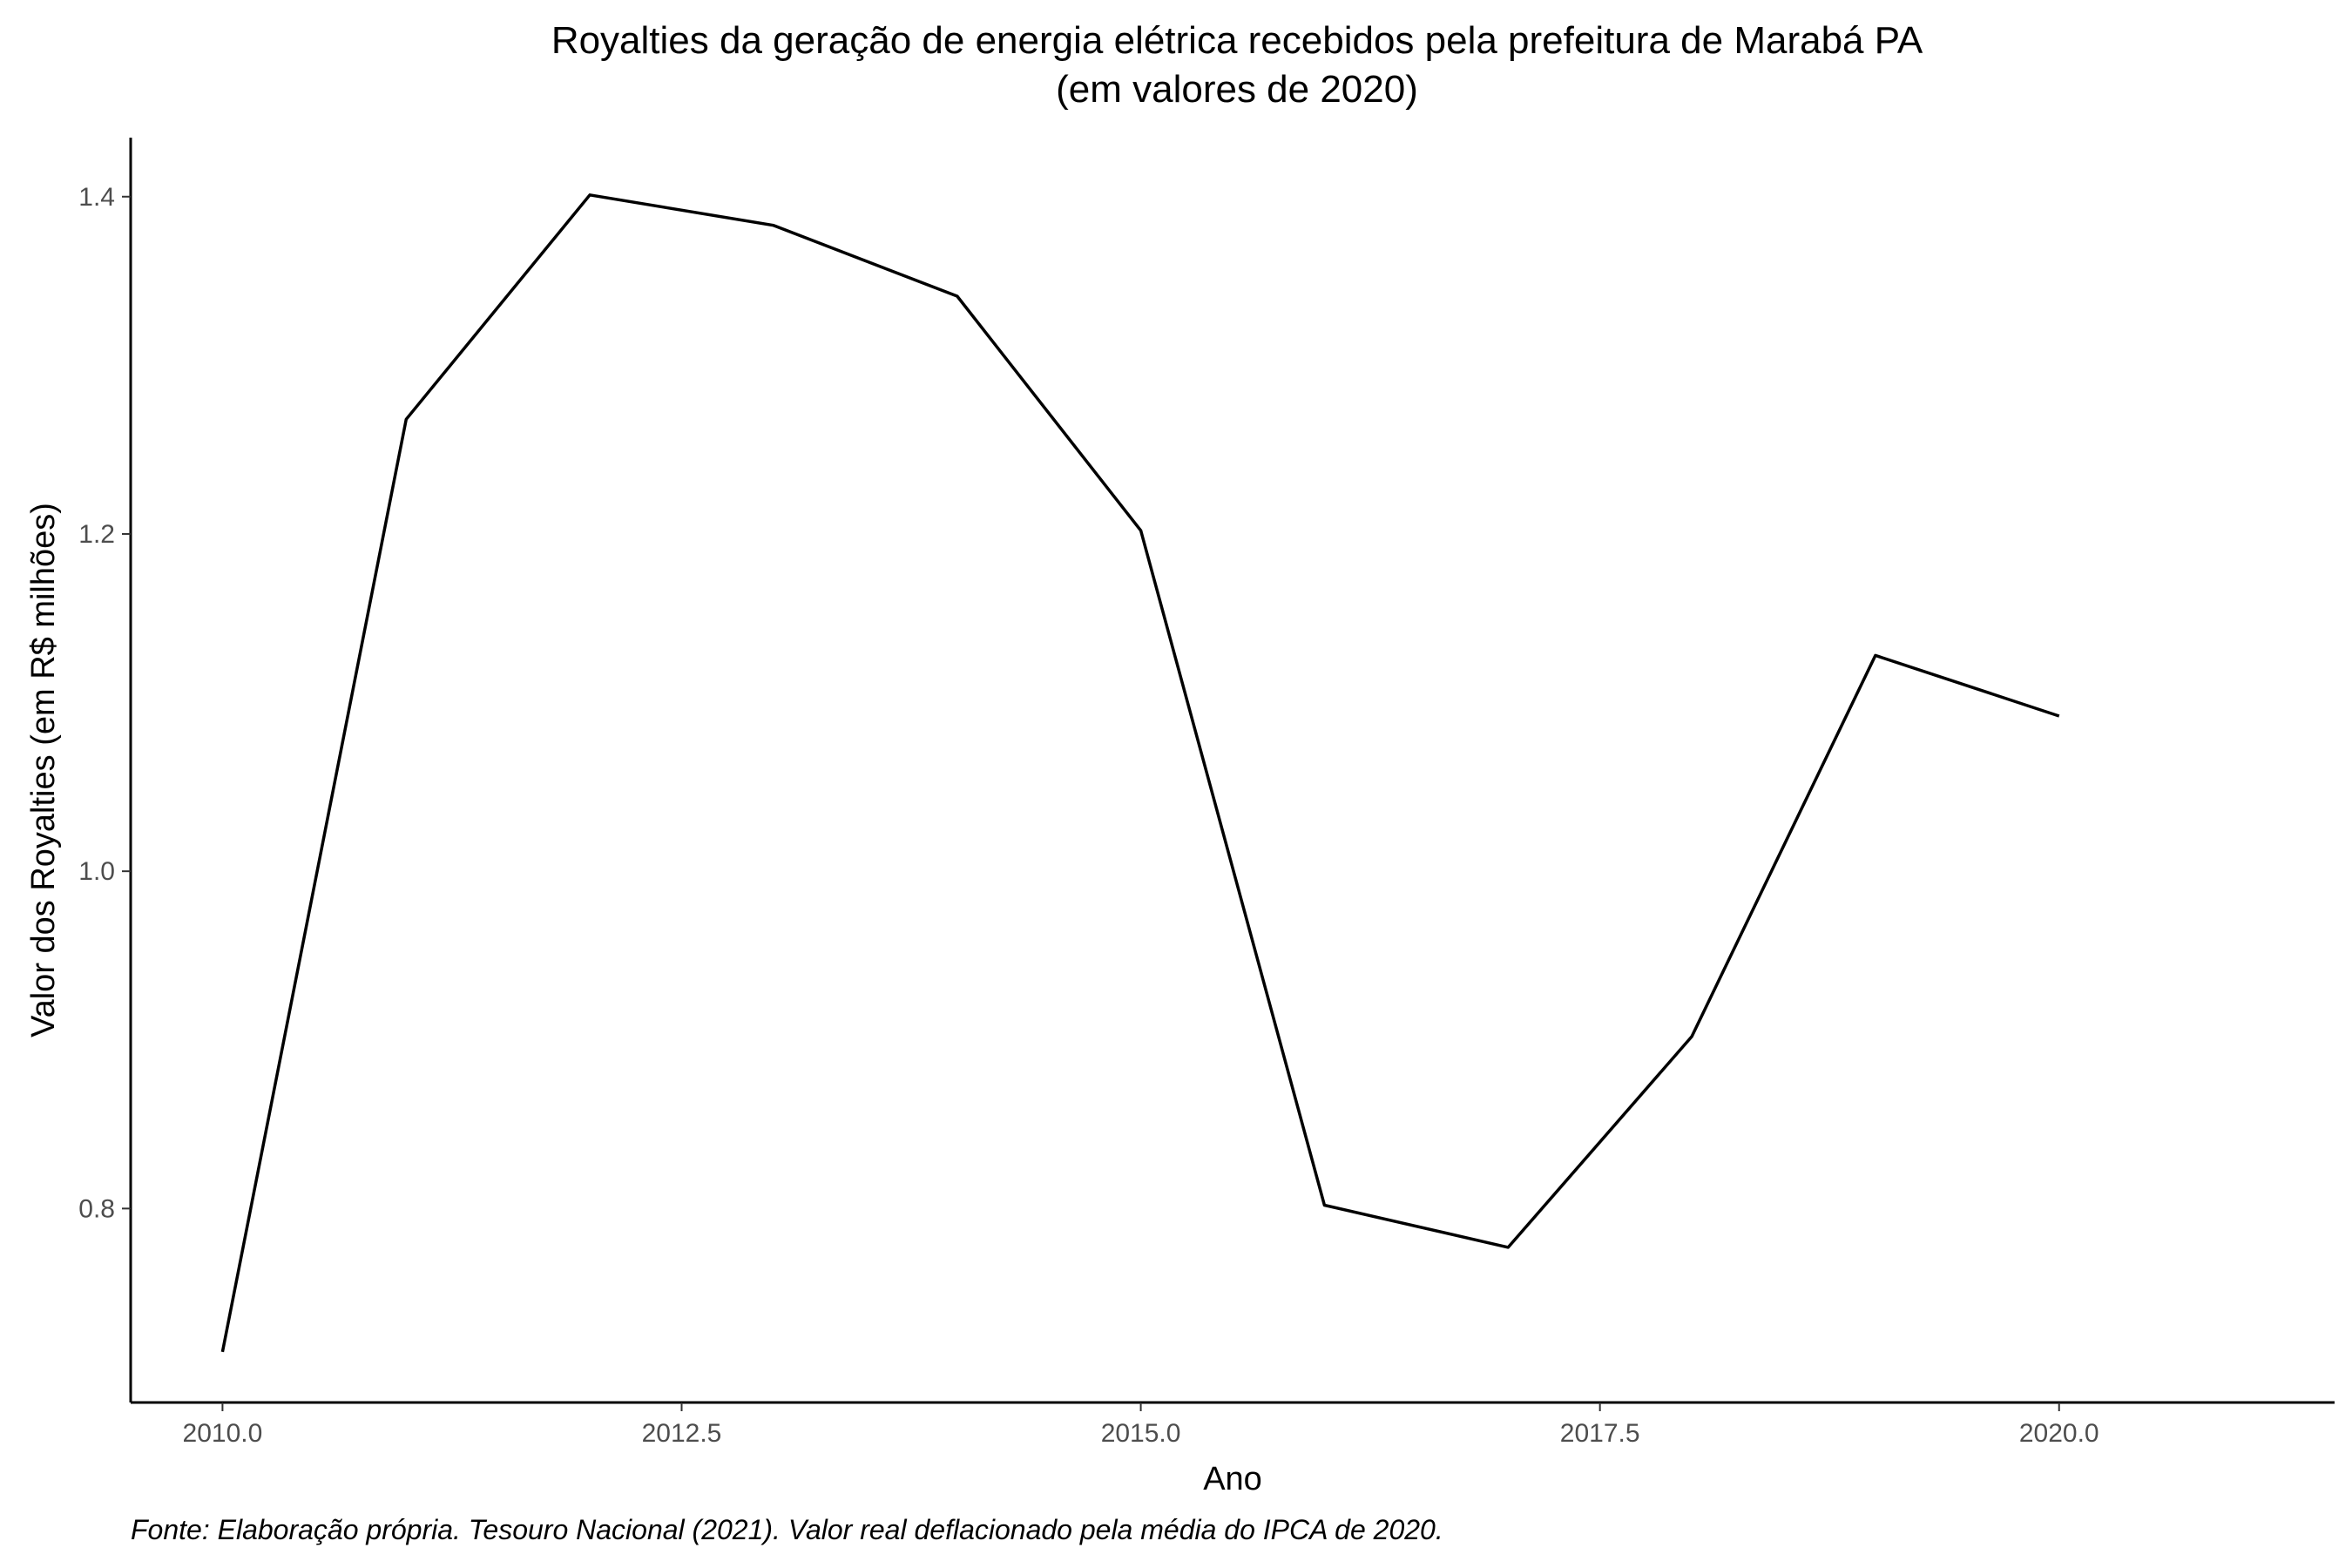 The height and width of the screenshot is (1568, 2352). I want to click on x-tick-label: 2012.5, so click(682, 1433).